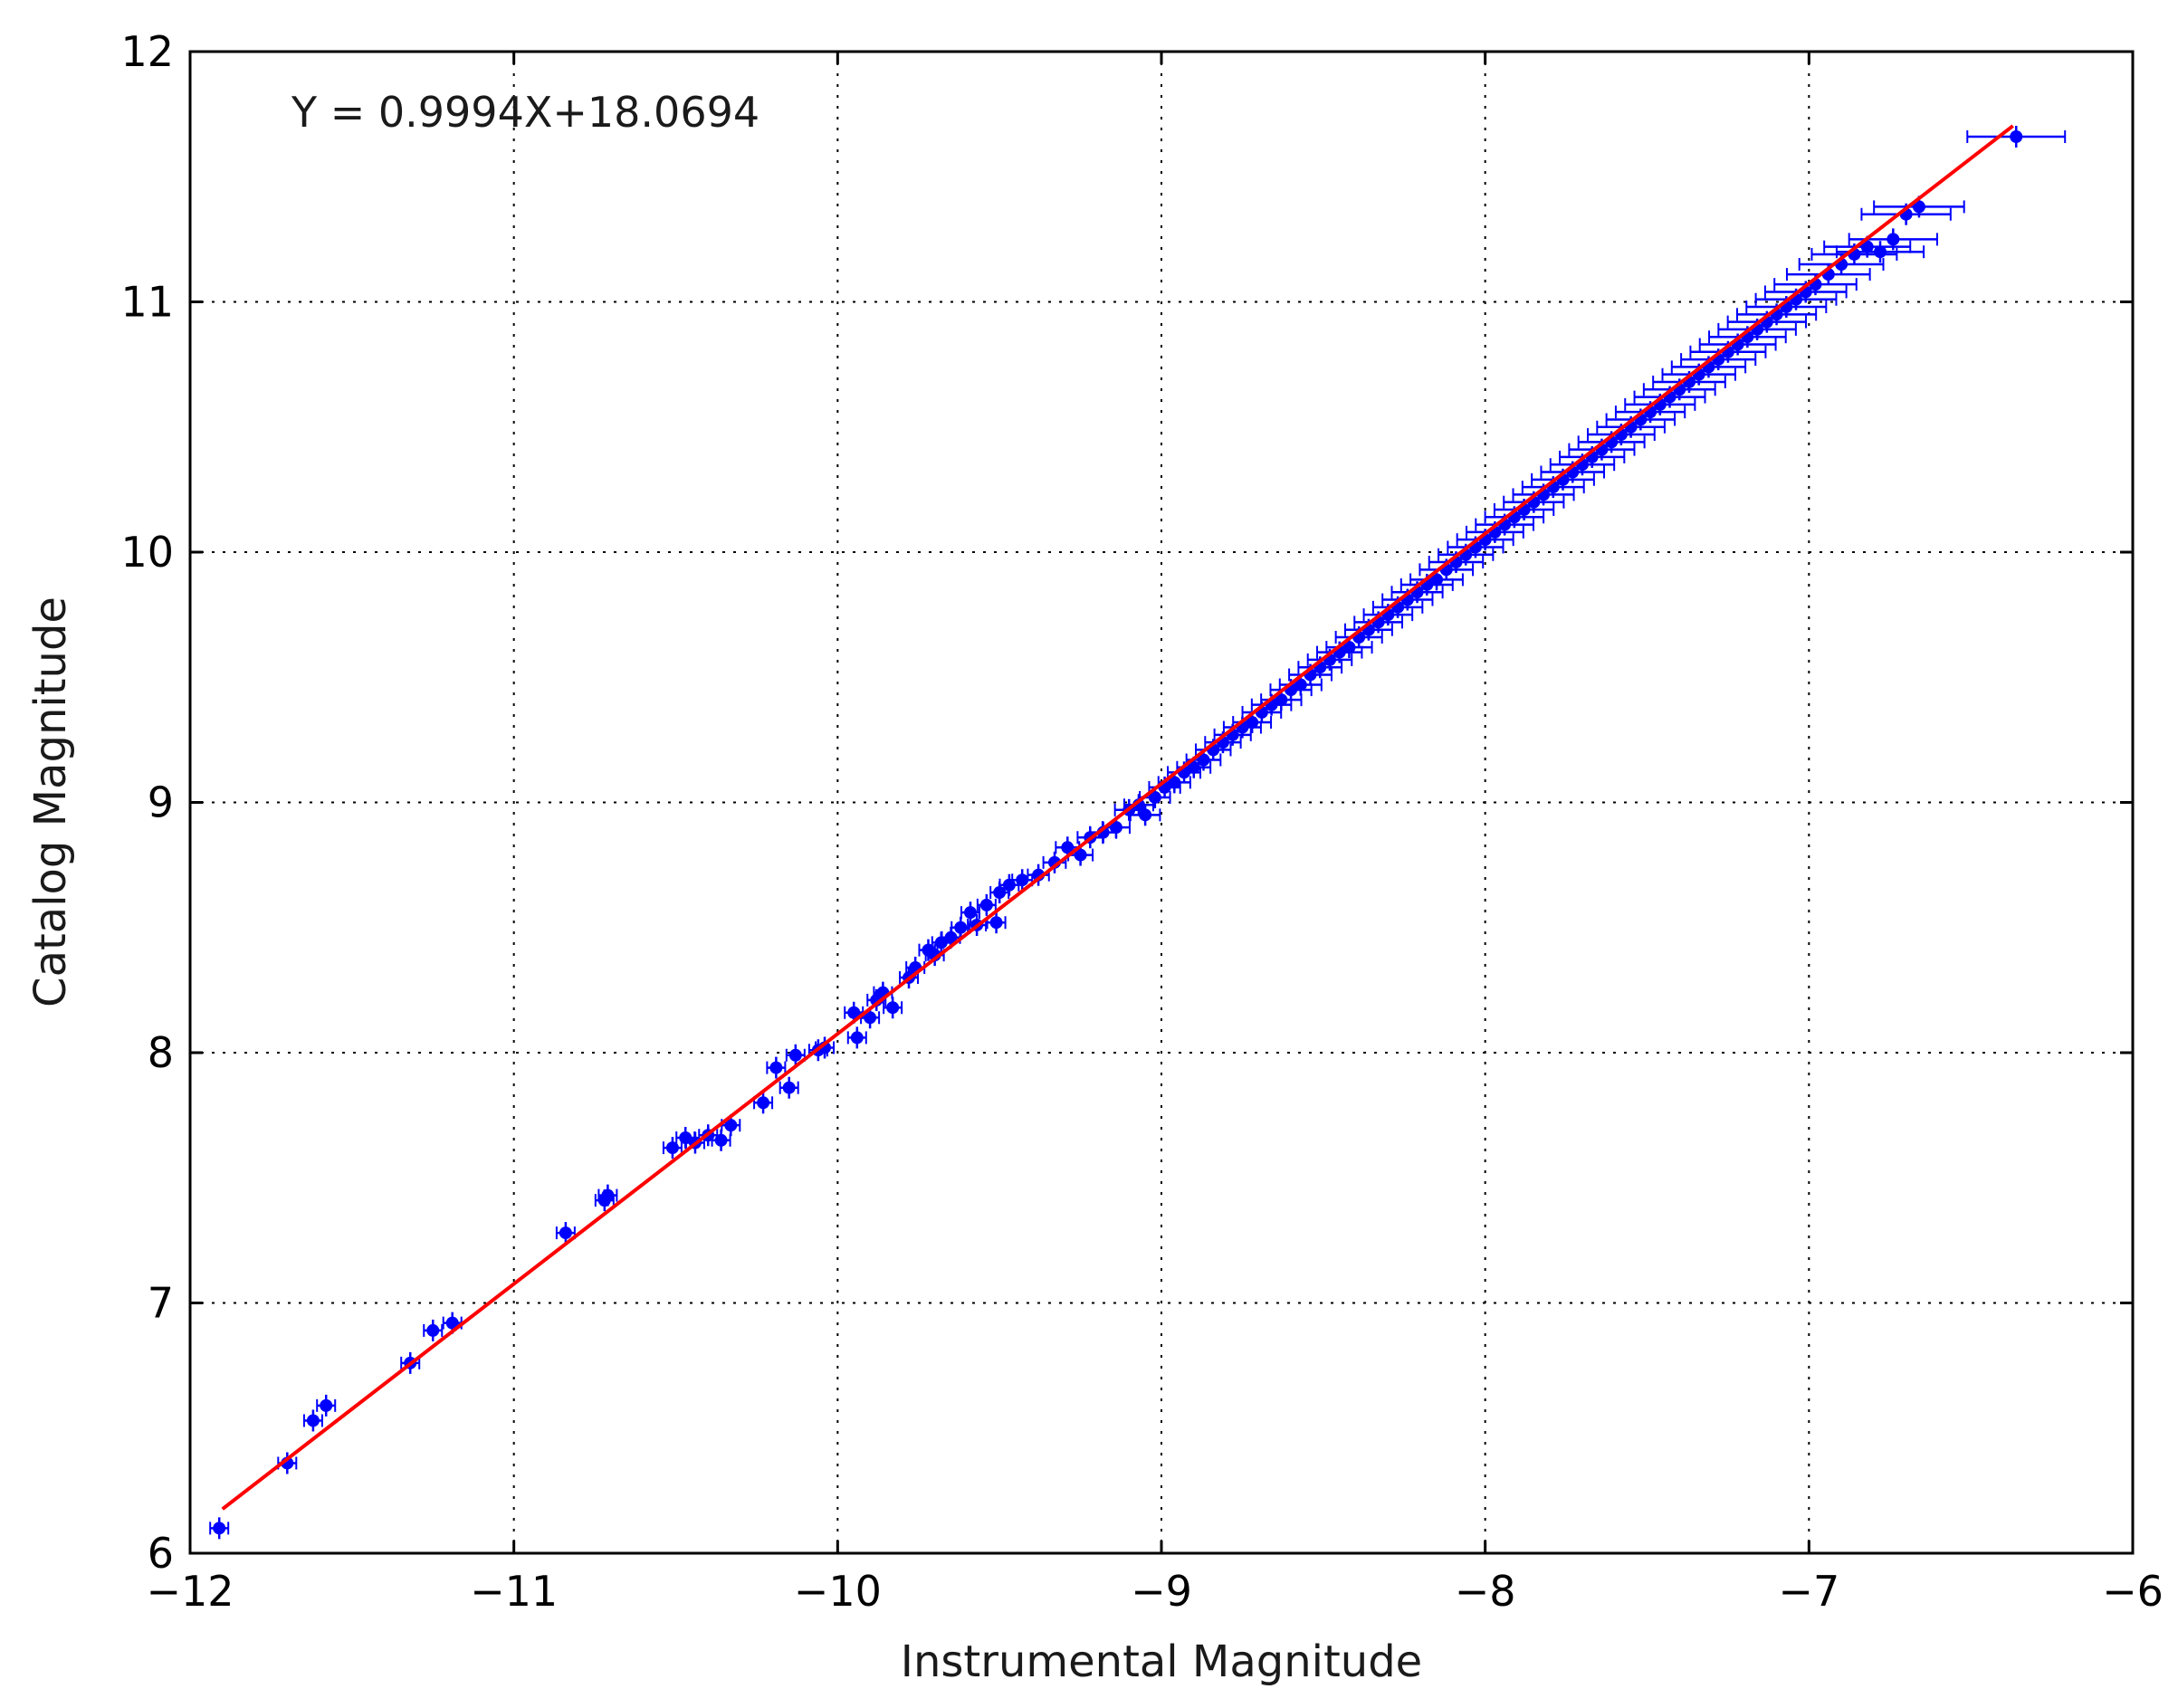 This screenshot has width=2178, height=1708. What do you see at coordinates (1808, 1592) in the screenshot?
I see `x-tick-label: −7` at bounding box center [1808, 1592].